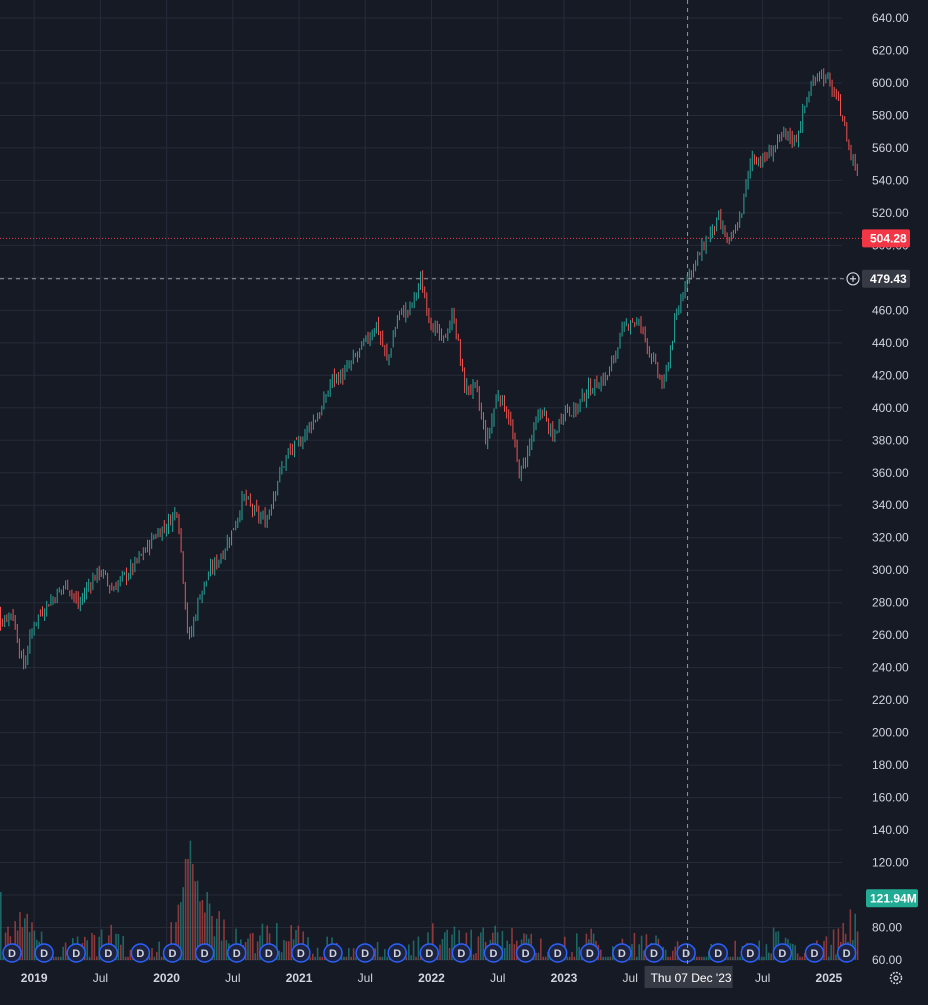 The height and width of the screenshot is (1005, 928). What do you see at coordinates (853, 279) in the screenshot?
I see `plus-circle-icon` at bounding box center [853, 279].